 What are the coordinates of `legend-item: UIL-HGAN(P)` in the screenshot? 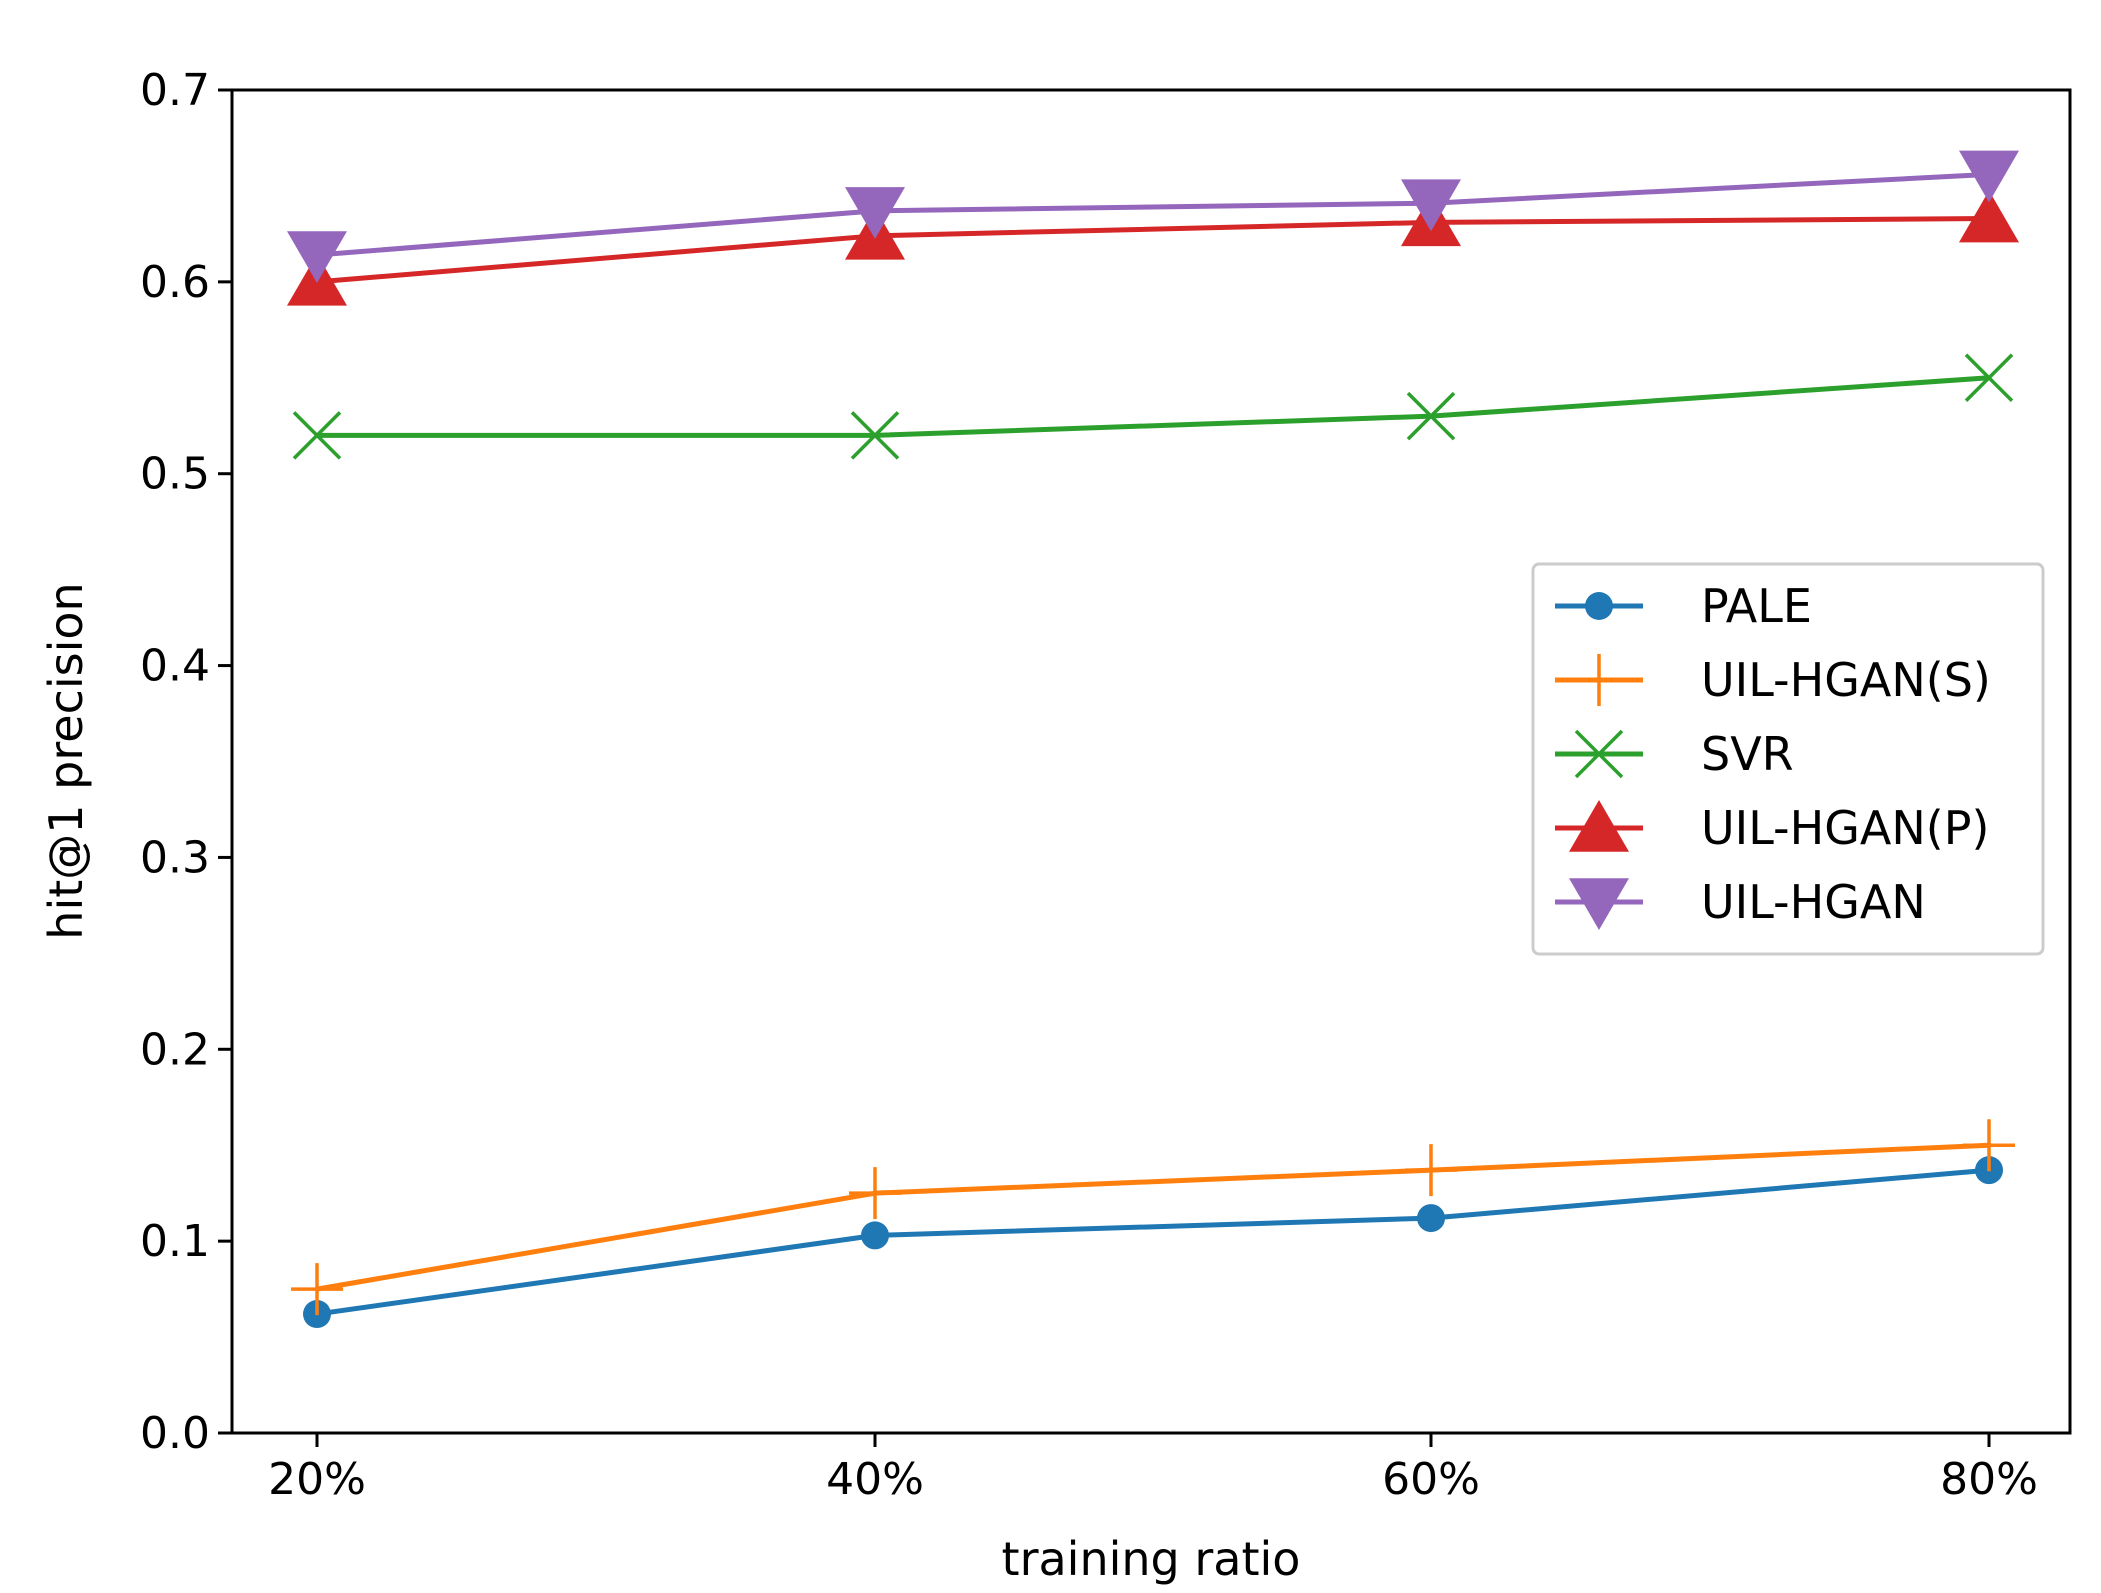 It's located at (1772, 827).